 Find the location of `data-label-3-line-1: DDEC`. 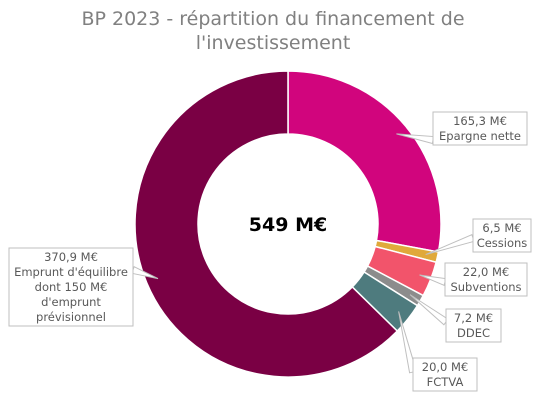

data-label-3-line-1: DDEC is located at coordinates (473, 333).